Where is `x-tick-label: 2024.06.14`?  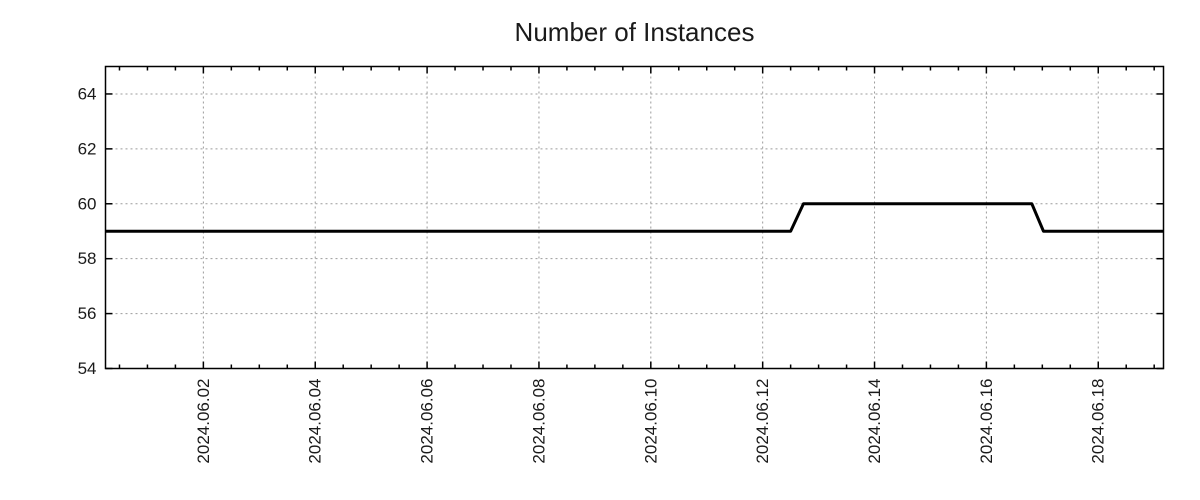 x-tick-label: 2024.06.14 is located at coordinates (874, 421).